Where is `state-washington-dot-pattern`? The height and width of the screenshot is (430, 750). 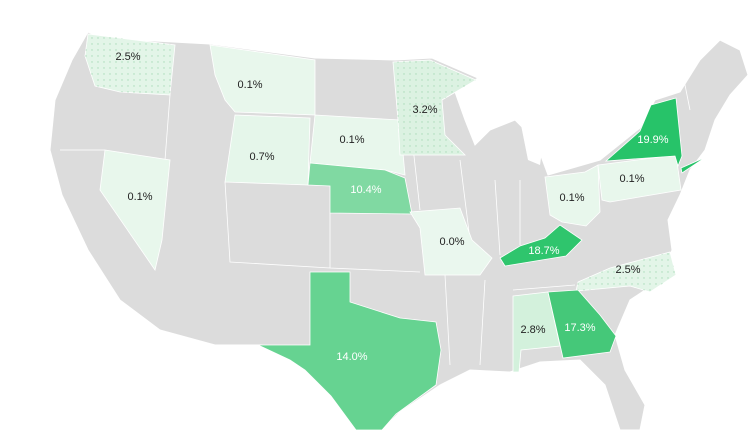 state-washington-dot-pattern is located at coordinates (130, 64).